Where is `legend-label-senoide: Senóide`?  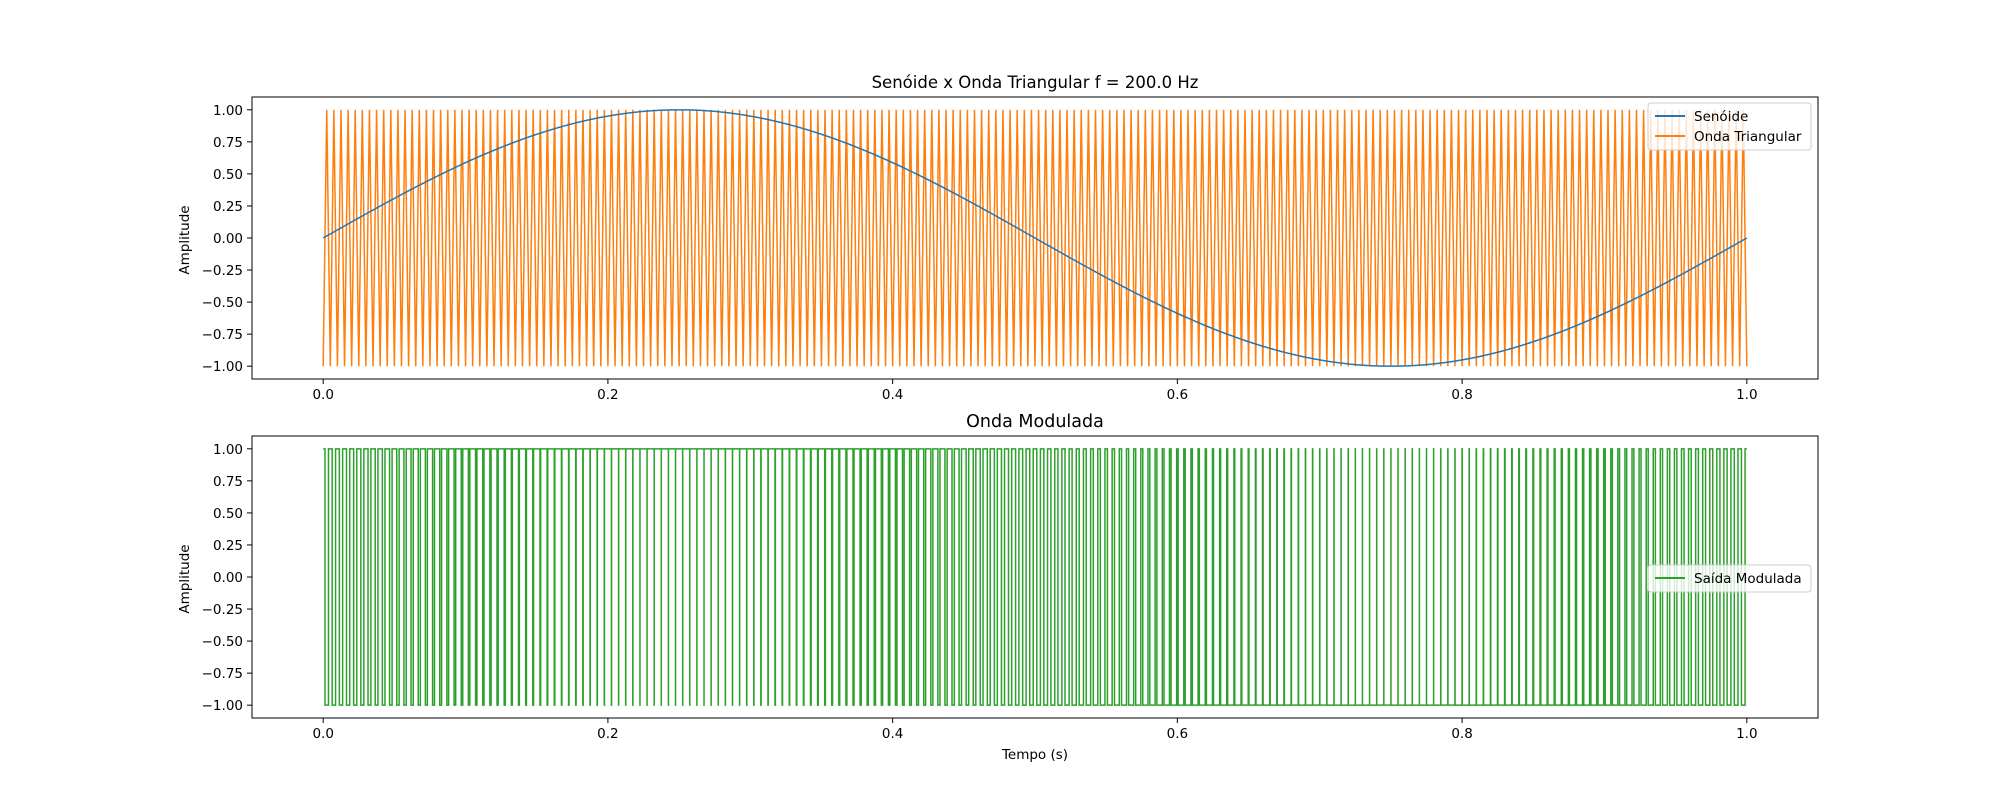
legend-label-senoide: Senóide is located at coordinates (1721, 117).